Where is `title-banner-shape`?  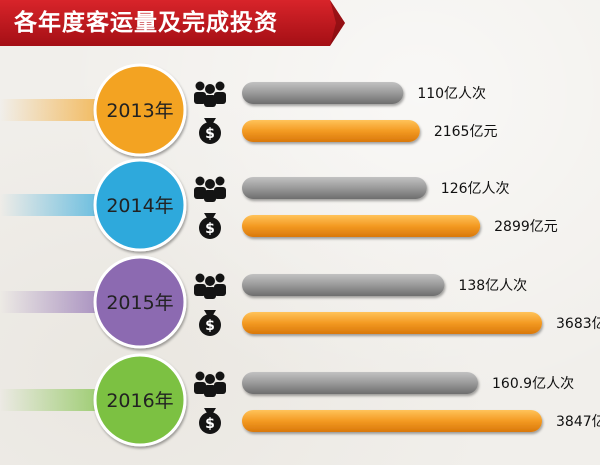 title-banner-shape is located at coordinates (172, 23).